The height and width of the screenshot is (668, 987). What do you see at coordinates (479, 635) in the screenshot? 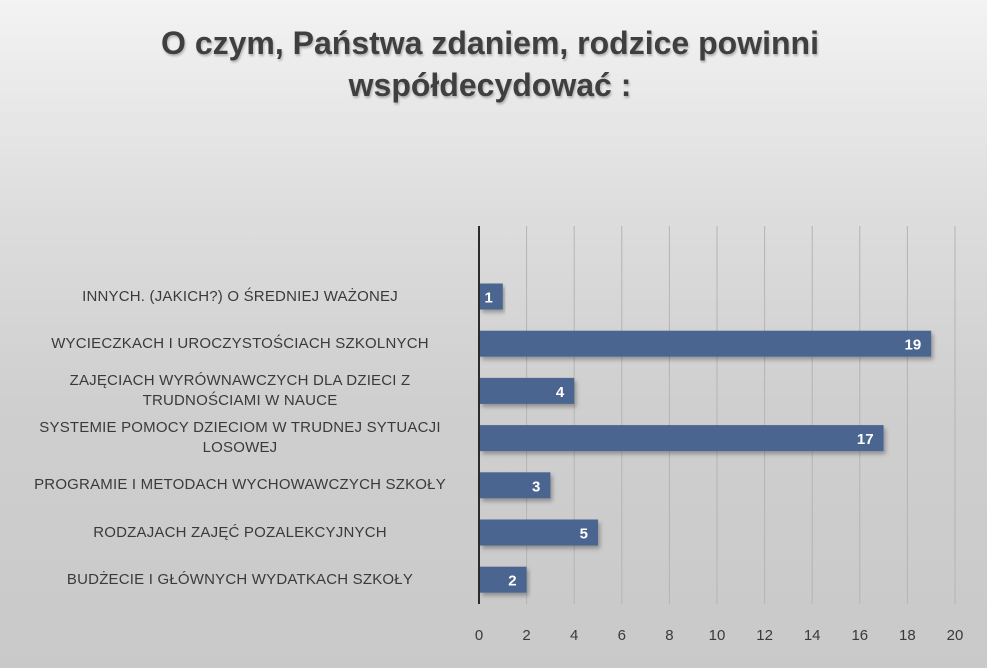
I see `x-tick-label: 0` at bounding box center [479, 635].